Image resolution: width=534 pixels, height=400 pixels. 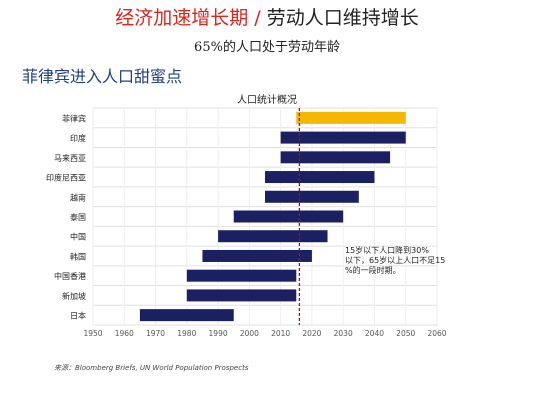 I want to click on x-tick-label: 1980, so click(x=186, y=333).